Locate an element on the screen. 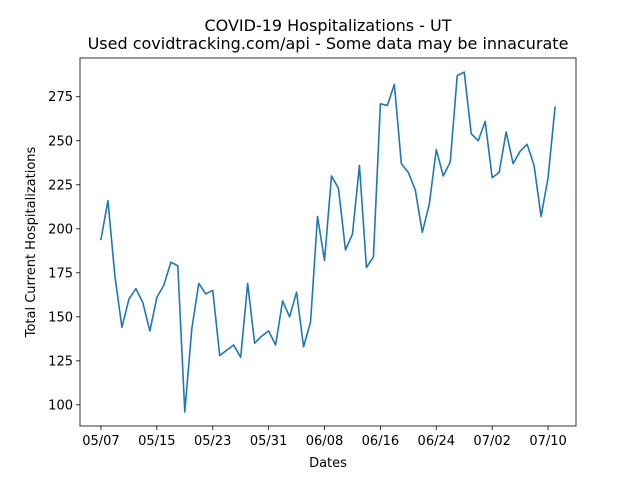 Image resolution: width=640 pixels, height=480 pixels. x-tick-label: 05/07 is located at coordinates (100, 441).